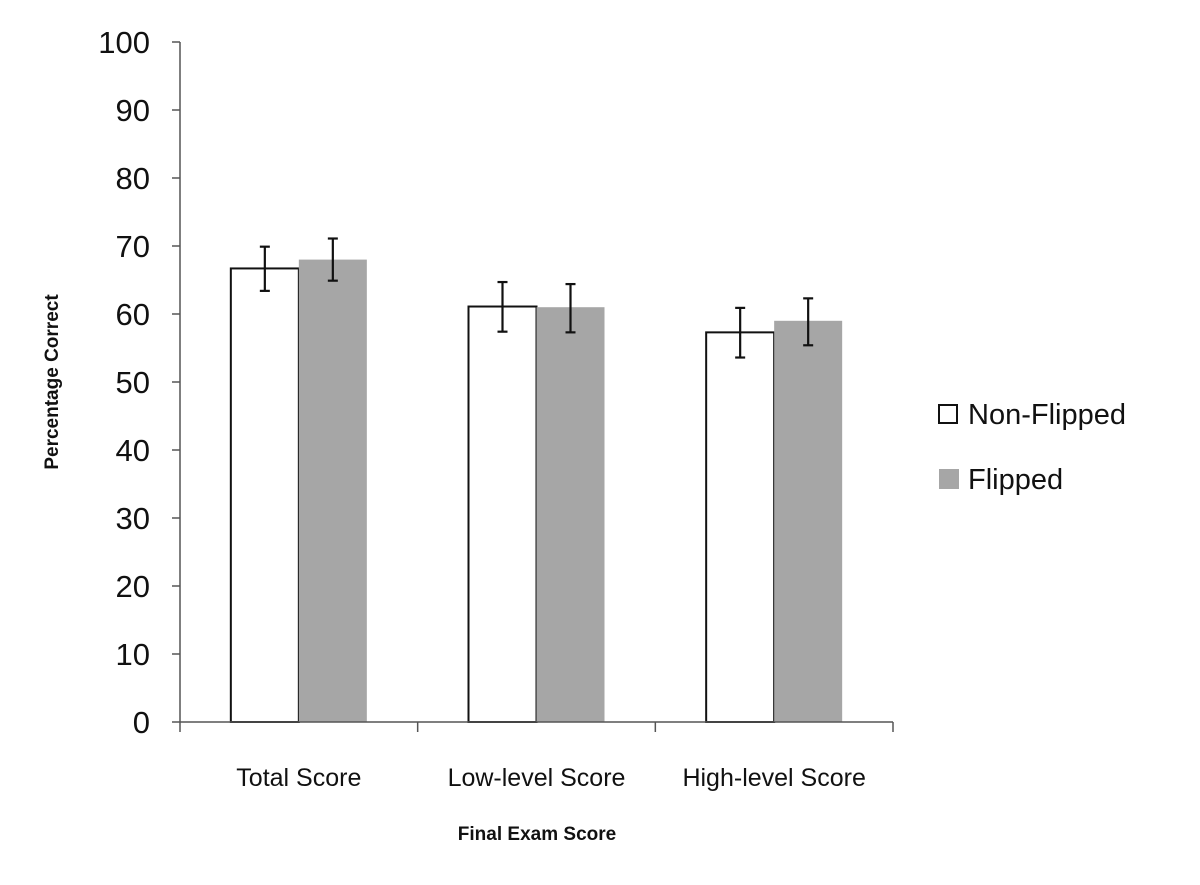 The image size is (1200, 885). I want to click on error-bar-non-flipped-high-level-score, so click(740, 332).